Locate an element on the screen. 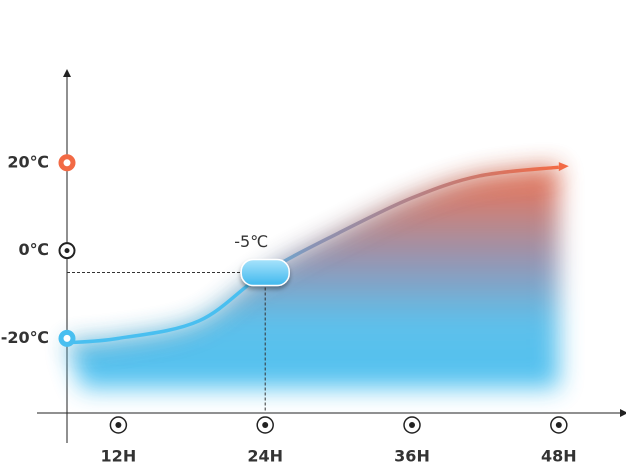 Image resolution: width=626 pixels, height=464 pixels. x-axis-arrow is located at coordinates (623, 413).